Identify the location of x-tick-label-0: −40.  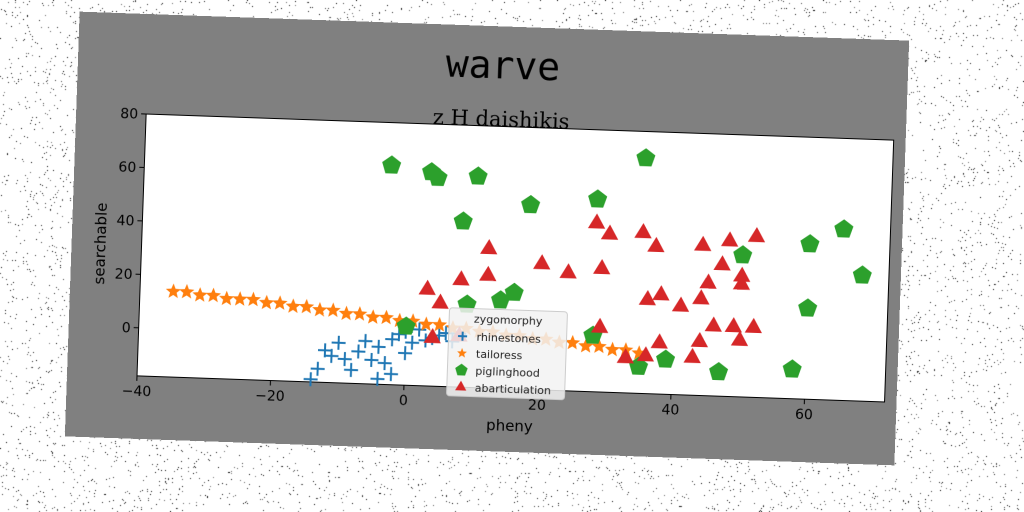
(136, 391).